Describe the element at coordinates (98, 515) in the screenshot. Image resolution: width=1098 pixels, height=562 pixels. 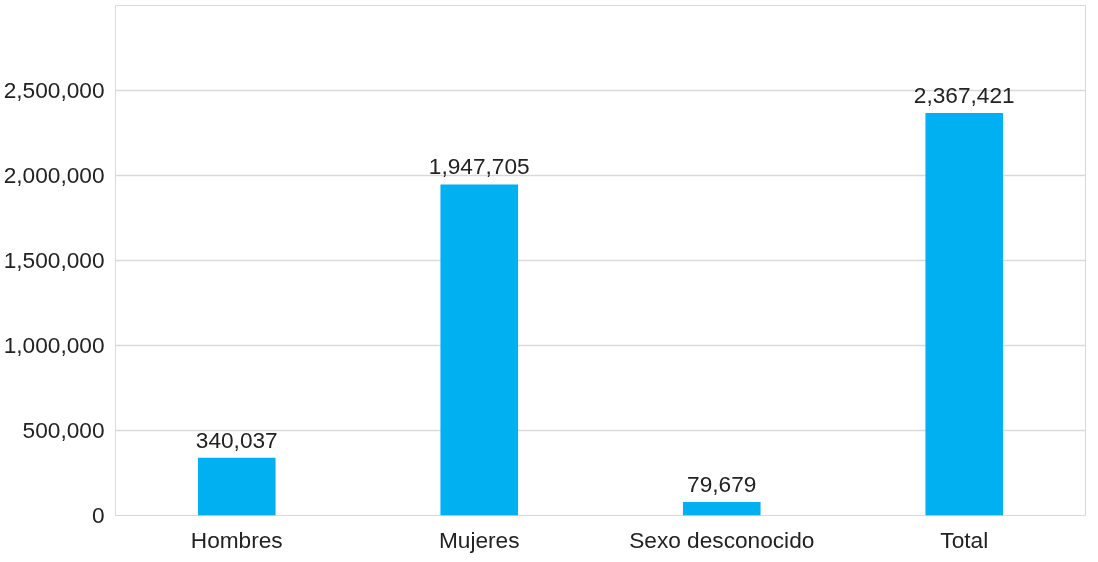
I see `y-tick-label: 0` at that location.